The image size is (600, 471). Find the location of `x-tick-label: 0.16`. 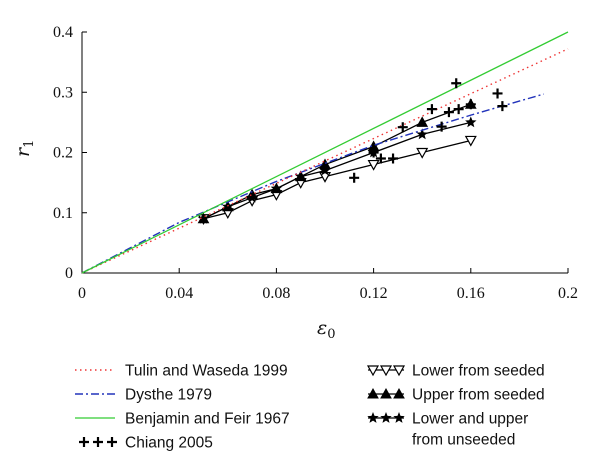

x-tick-label: 0.16 is located at coordinates (471, 293).